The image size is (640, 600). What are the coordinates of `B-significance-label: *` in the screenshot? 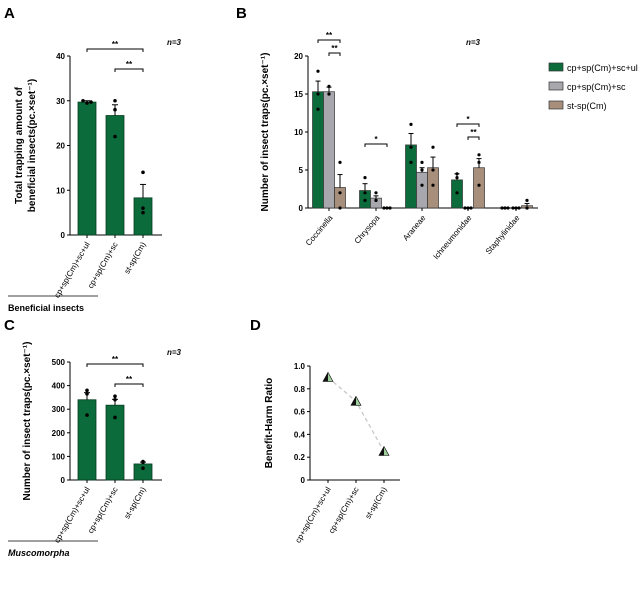 It's located at (376, 139).